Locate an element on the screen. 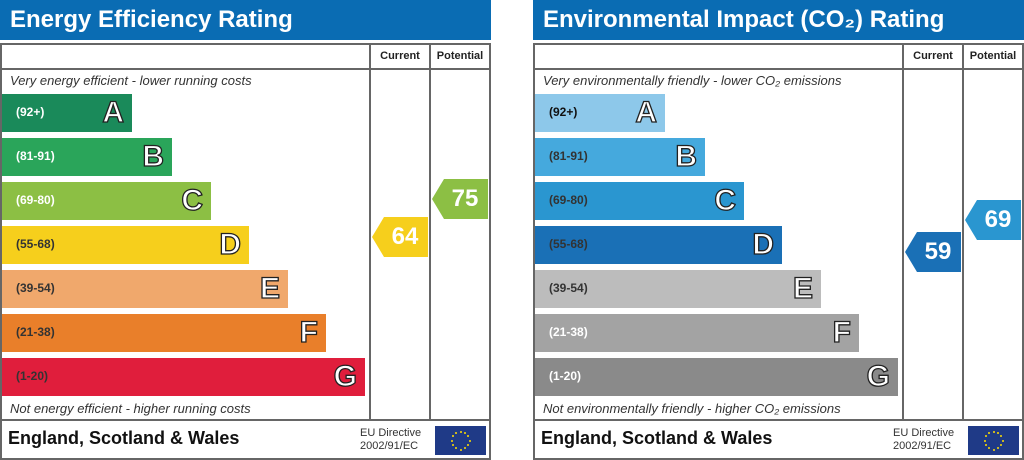  panel-title: Environmental Impact (CO₂) Rating is located at coordinates (778, 20).